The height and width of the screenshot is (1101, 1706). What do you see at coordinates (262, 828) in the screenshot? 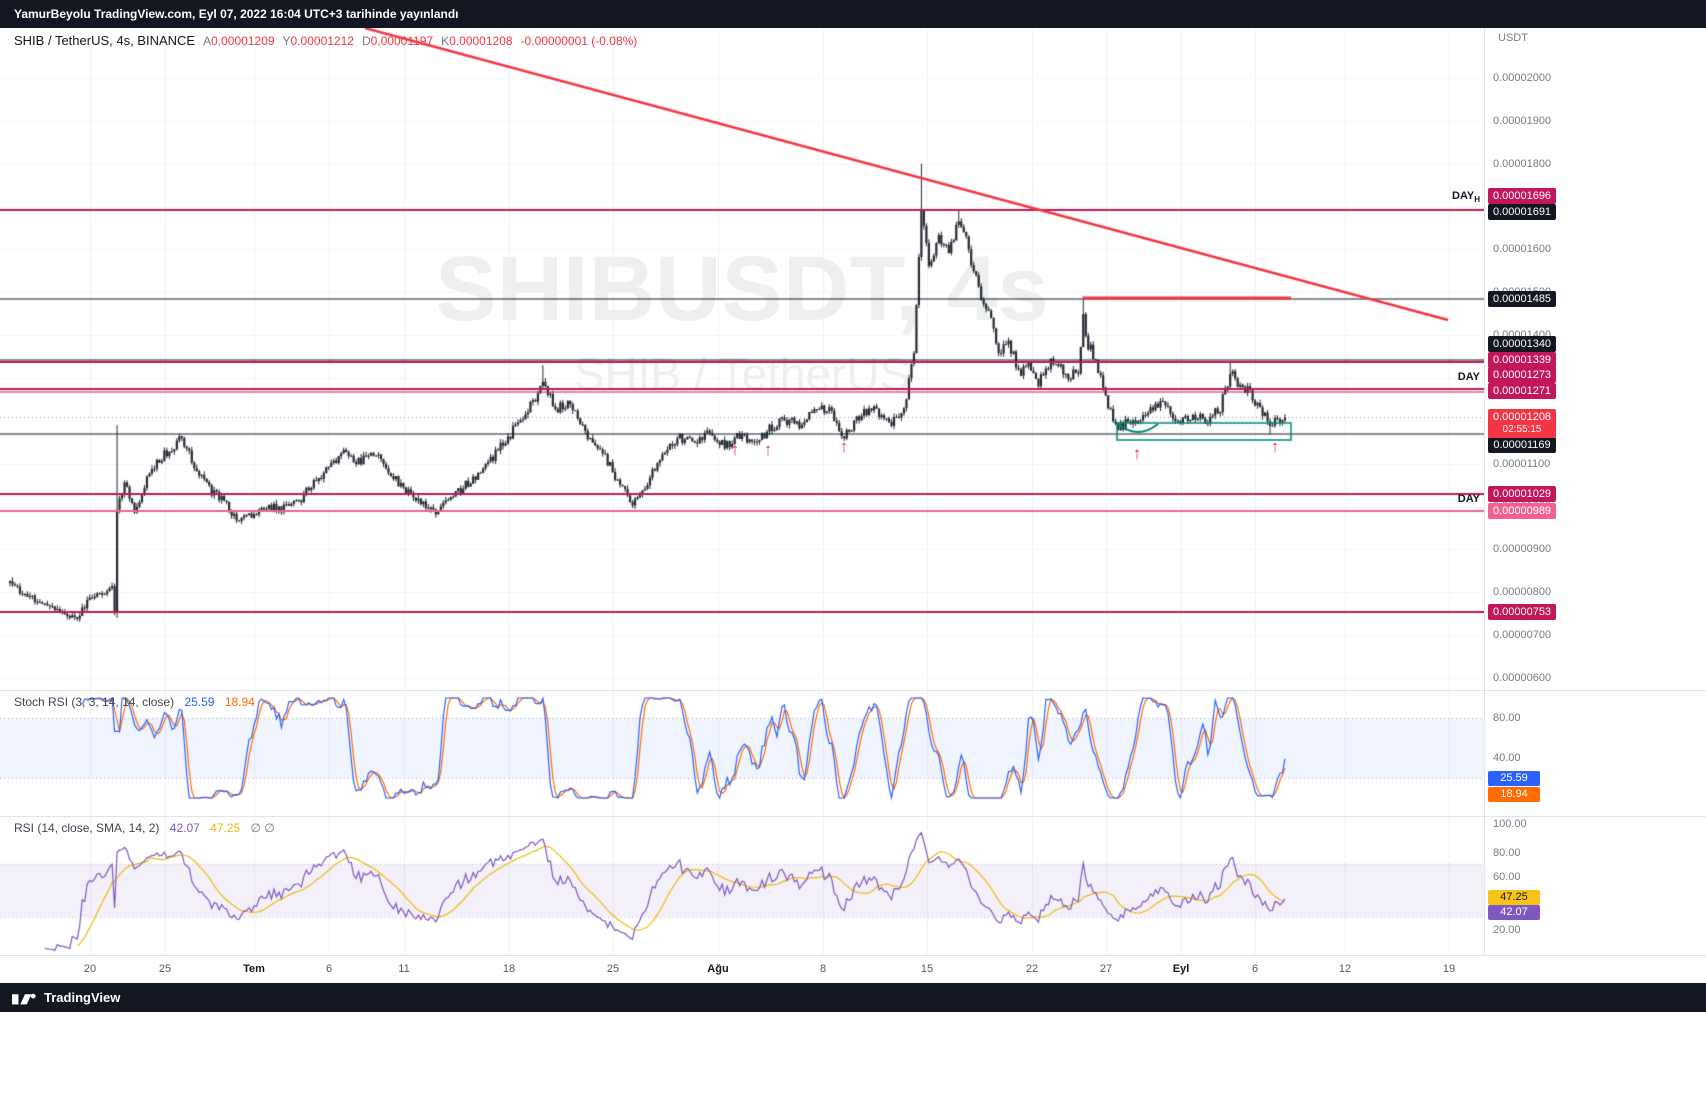
I see `rsi-hidden-values: ∅ ∅` at bounding box center [262, 828].